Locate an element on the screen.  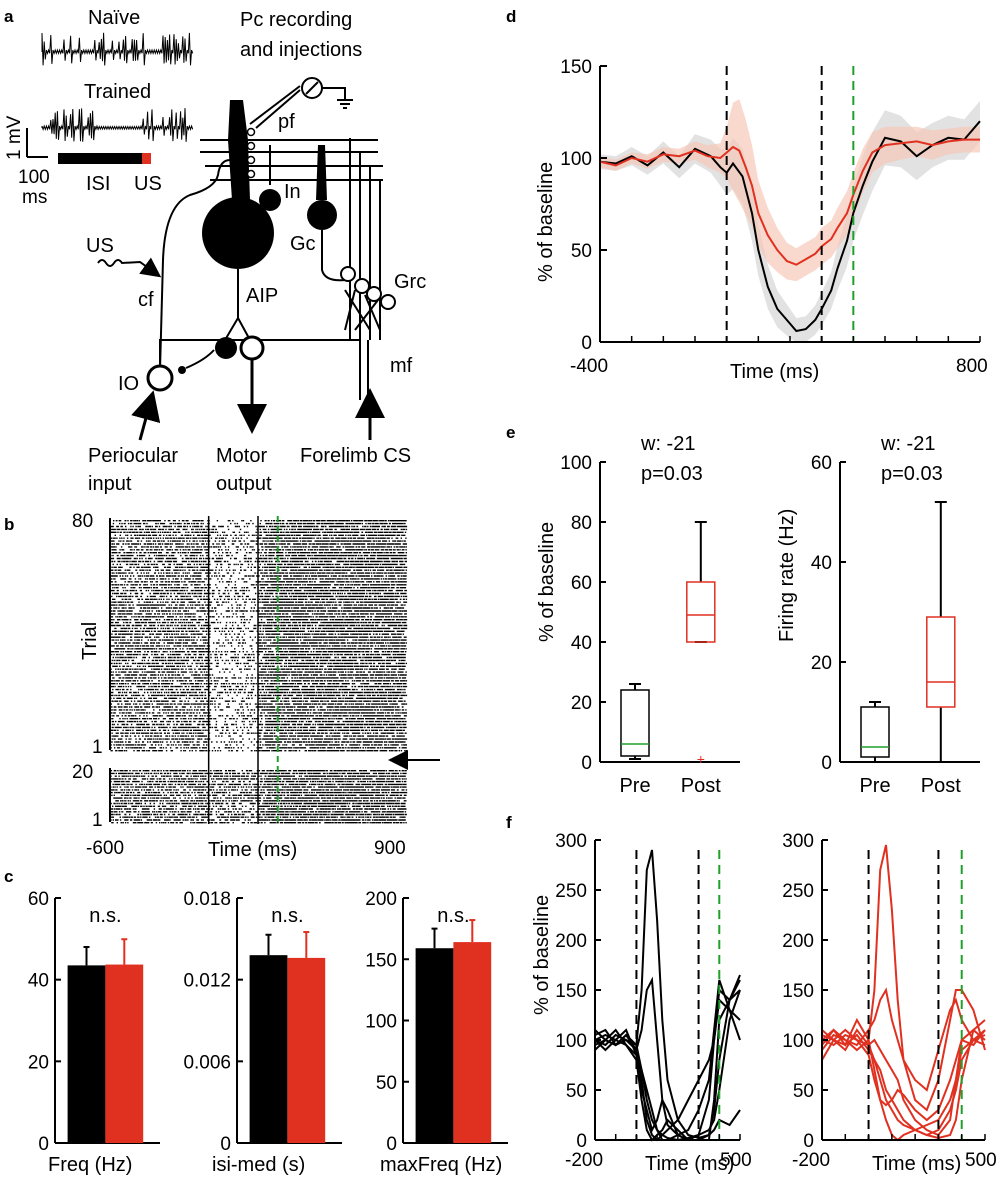
raster-tick-1-bottom: 1 is located at coordinates (97, 820).